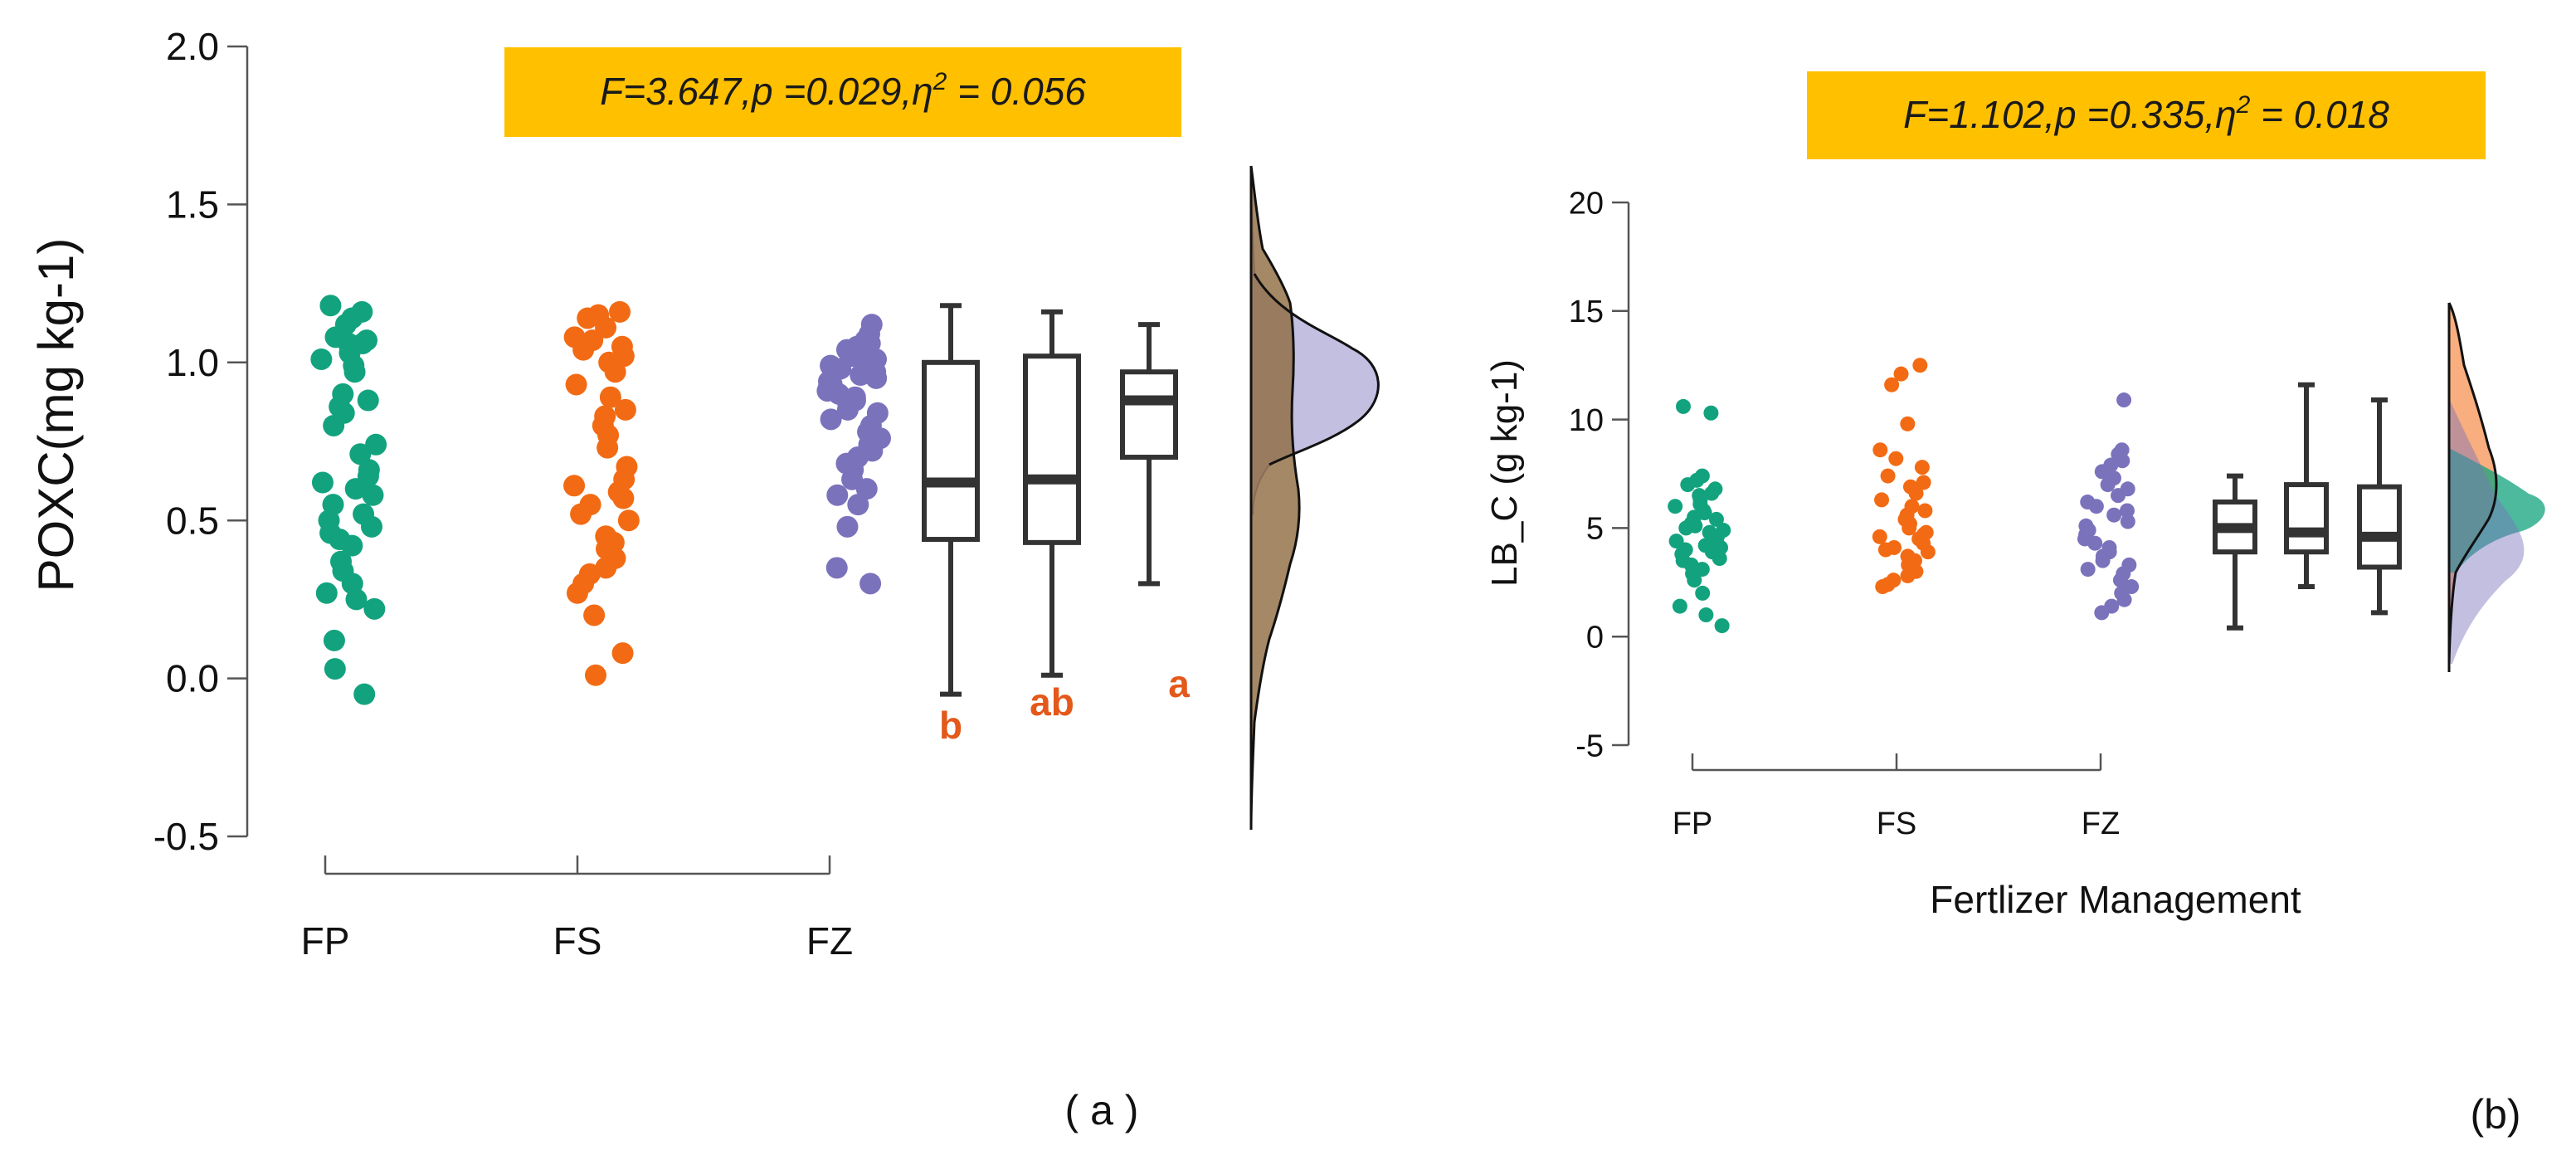 The width and height of the screenshot is (2576, 1160). I want to click on y-tick-label: 2.0, so click(192, 47).